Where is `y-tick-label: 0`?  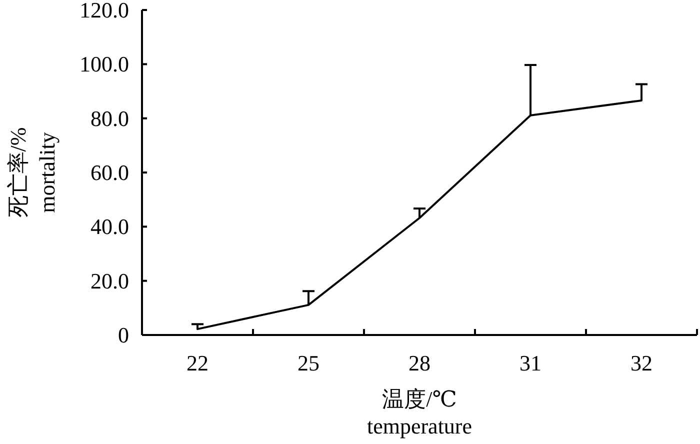 y-tick-label: 0 is located at coordinates (123, 335).